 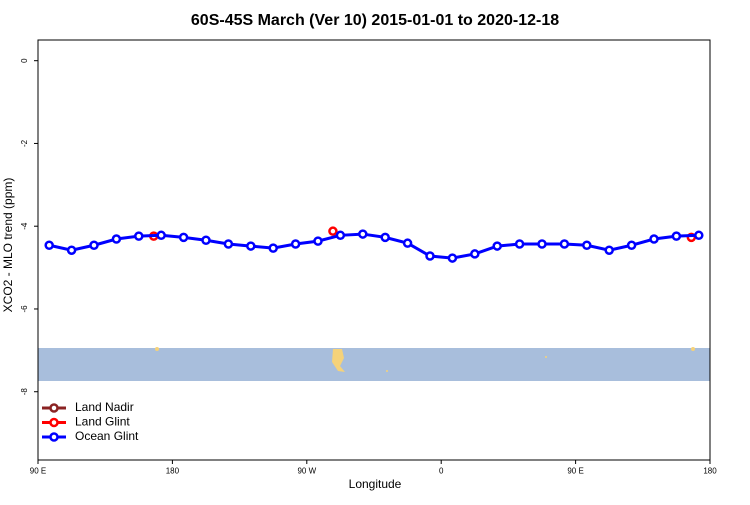 I want to click on x-tick-label: 90 W, so click(x=306, y=471).